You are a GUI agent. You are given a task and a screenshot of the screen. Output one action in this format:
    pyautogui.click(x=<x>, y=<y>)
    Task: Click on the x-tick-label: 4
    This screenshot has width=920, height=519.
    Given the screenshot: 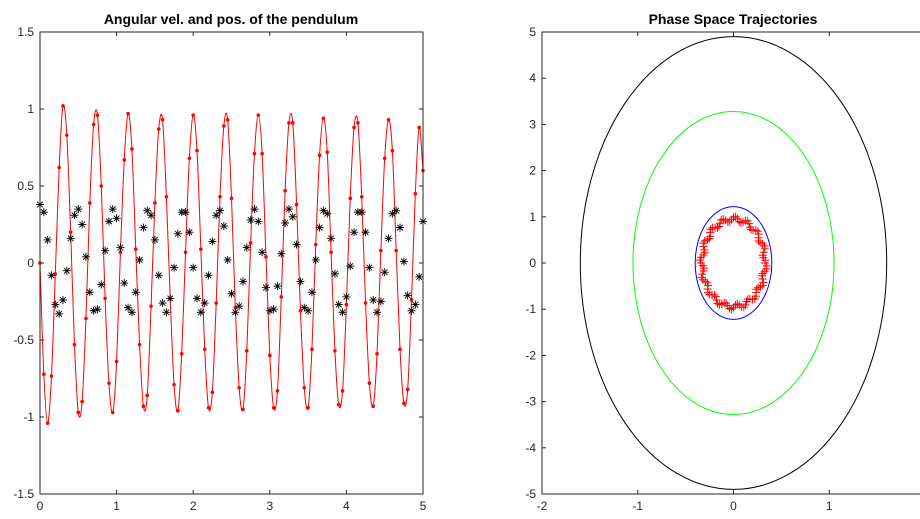 What is the action you would take?
    pyautogui.click(x=346, y=506)
    